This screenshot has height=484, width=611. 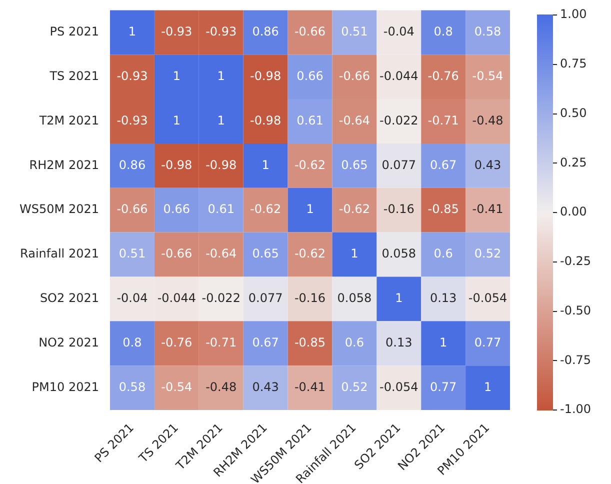 What do you see at coordinates (59, 253) in the screenshot?
I see `y-tick-label: Rainfall 2021` at bounding box center [59, 253].